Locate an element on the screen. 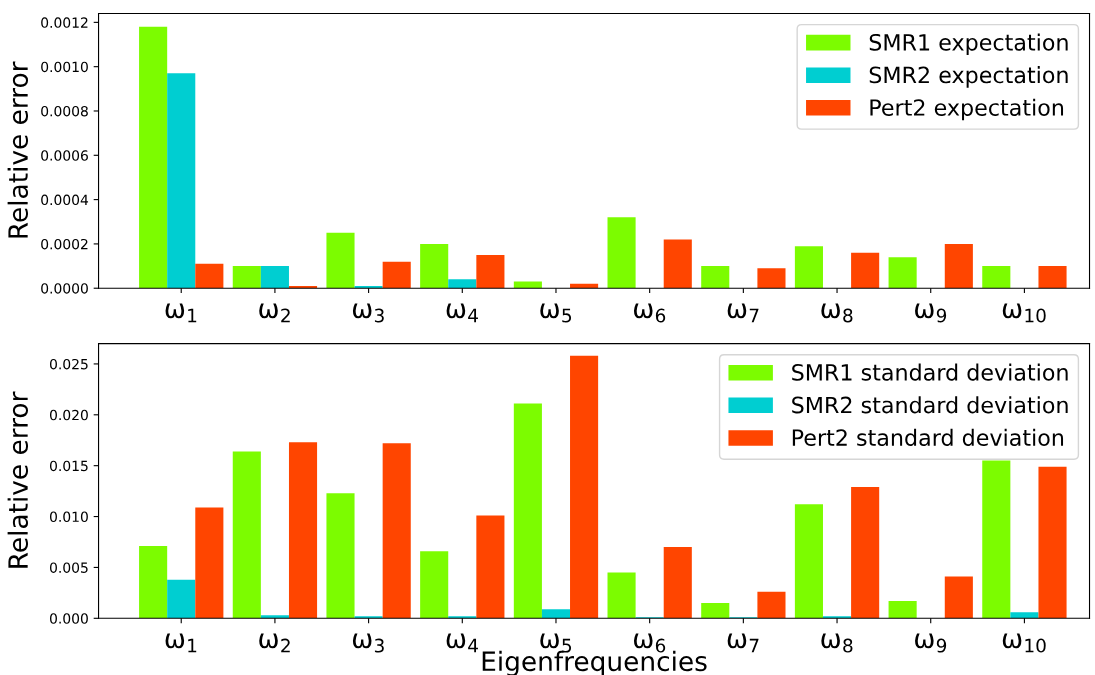  x-tick-label: ω$_{5}$ is located at coordinates (556, 313).